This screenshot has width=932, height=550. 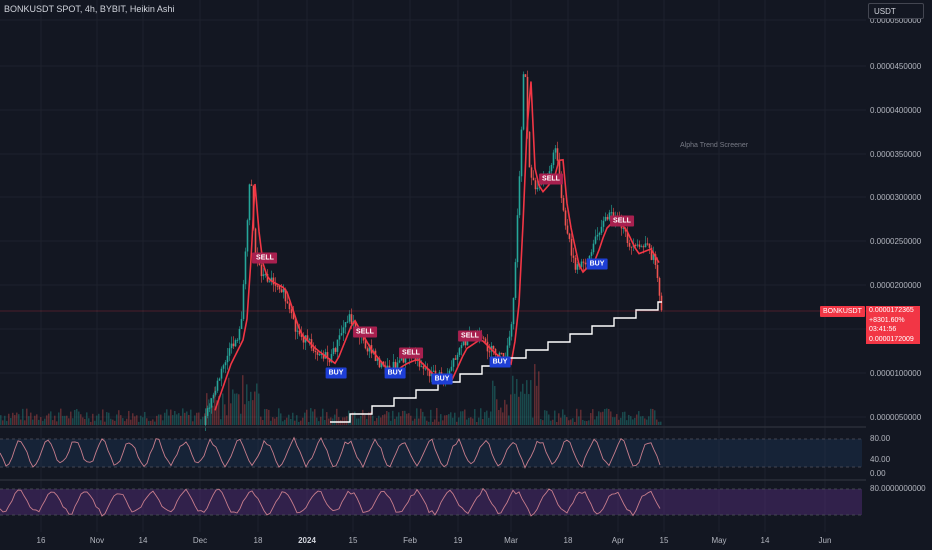 What do you see at coordinates (41, 540) in the screenshot?
I see `time-label: 16` at bounding box center [41, 540].